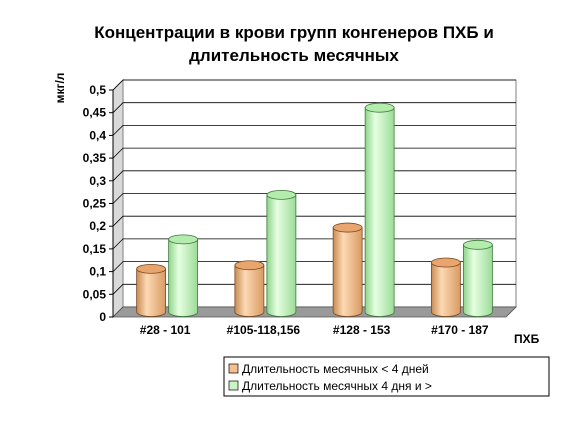 The height and width of the screenshot is (444, 588). Describe the element at coordinates (165, 330) in the screenshot. I see `x-category-label: #28 - 101` at that location.